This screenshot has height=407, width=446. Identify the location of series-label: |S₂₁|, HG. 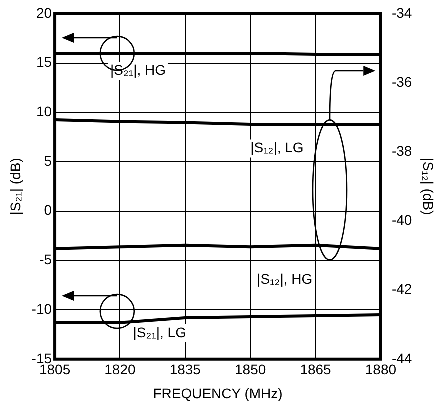
(138, 70).